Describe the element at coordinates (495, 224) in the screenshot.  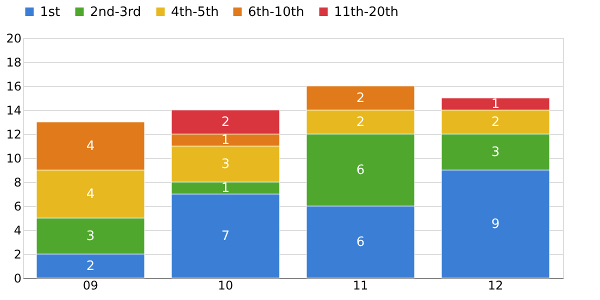
I see `data-label: 9` at that location.